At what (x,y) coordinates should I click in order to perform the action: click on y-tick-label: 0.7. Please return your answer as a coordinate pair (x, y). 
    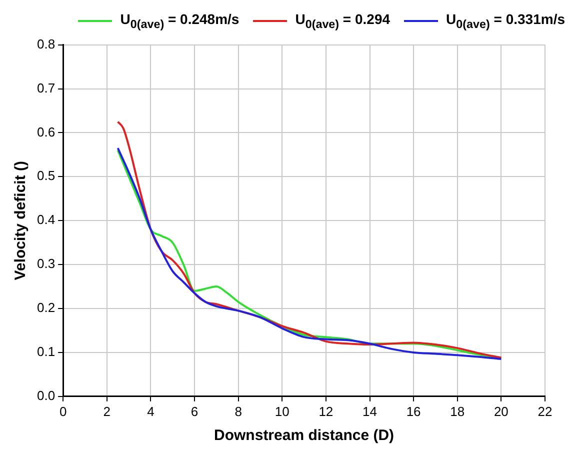
    Looking at the image, I should click on (46, 88).